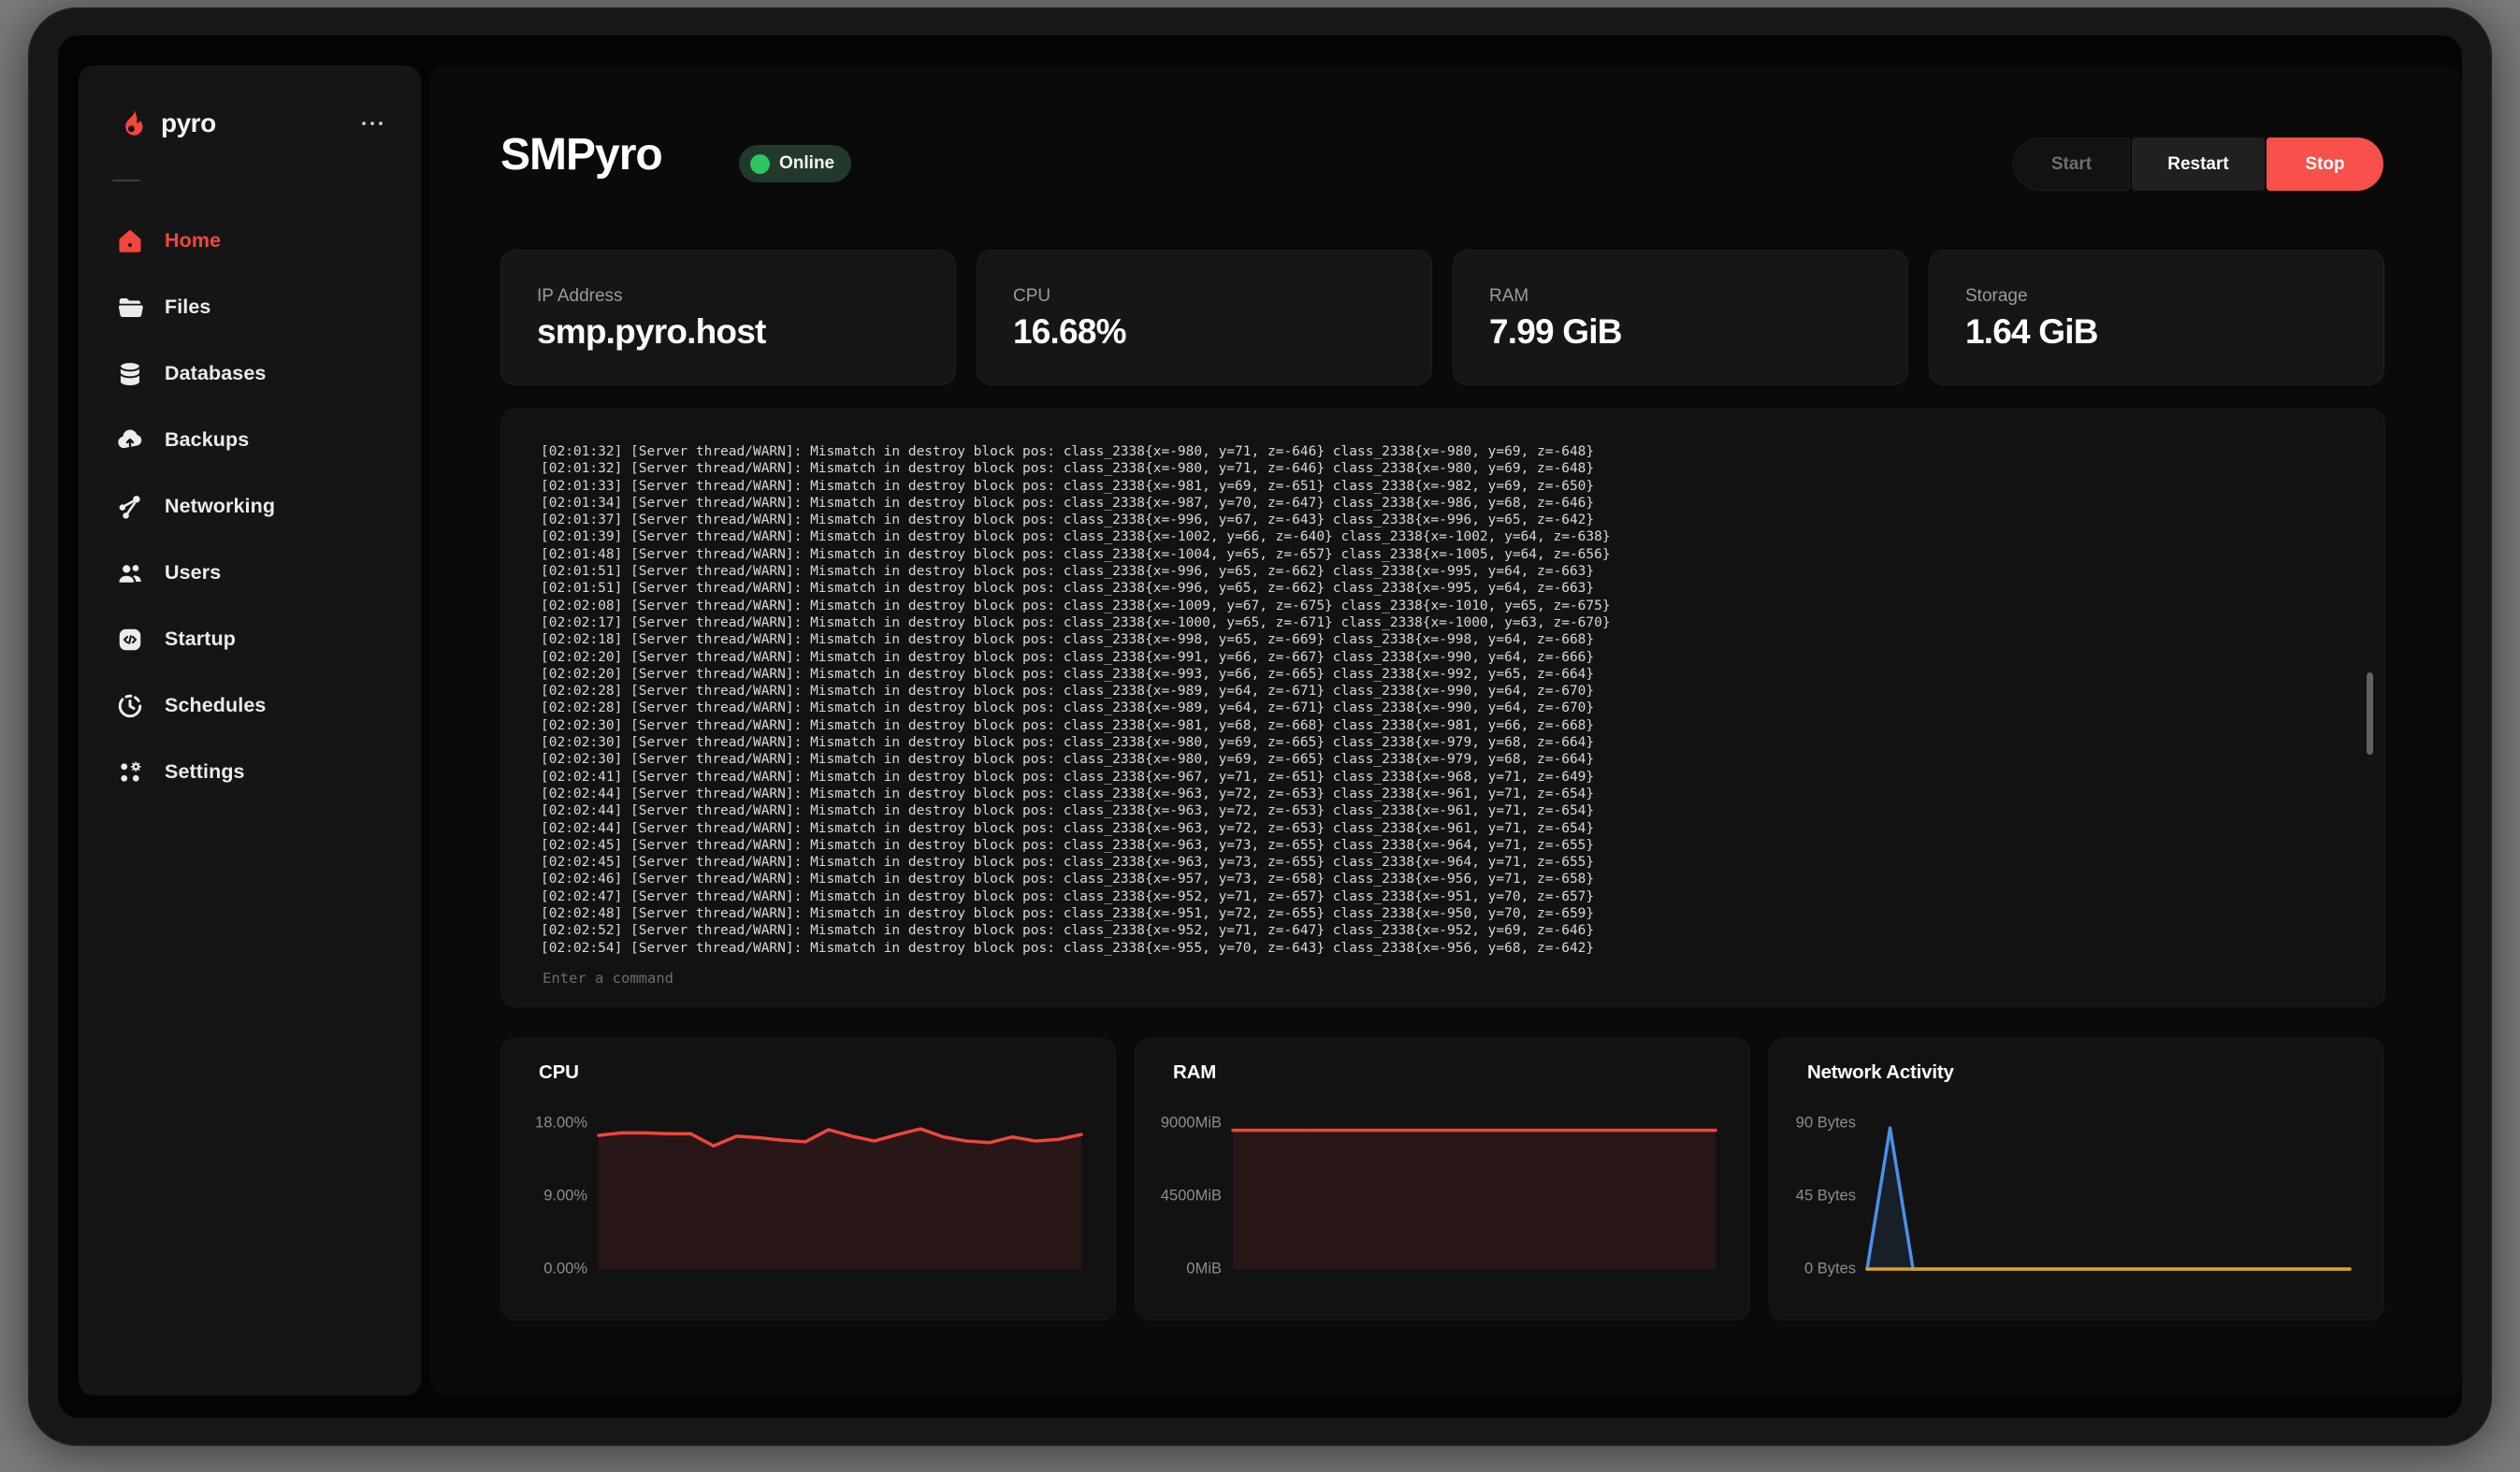 The width and height of the screenshot is (2520, 1472). Describe the element at coordinates (1829, 1268) in the screenshot. I see `y-axis-tick: 0 Bytes` at that location.